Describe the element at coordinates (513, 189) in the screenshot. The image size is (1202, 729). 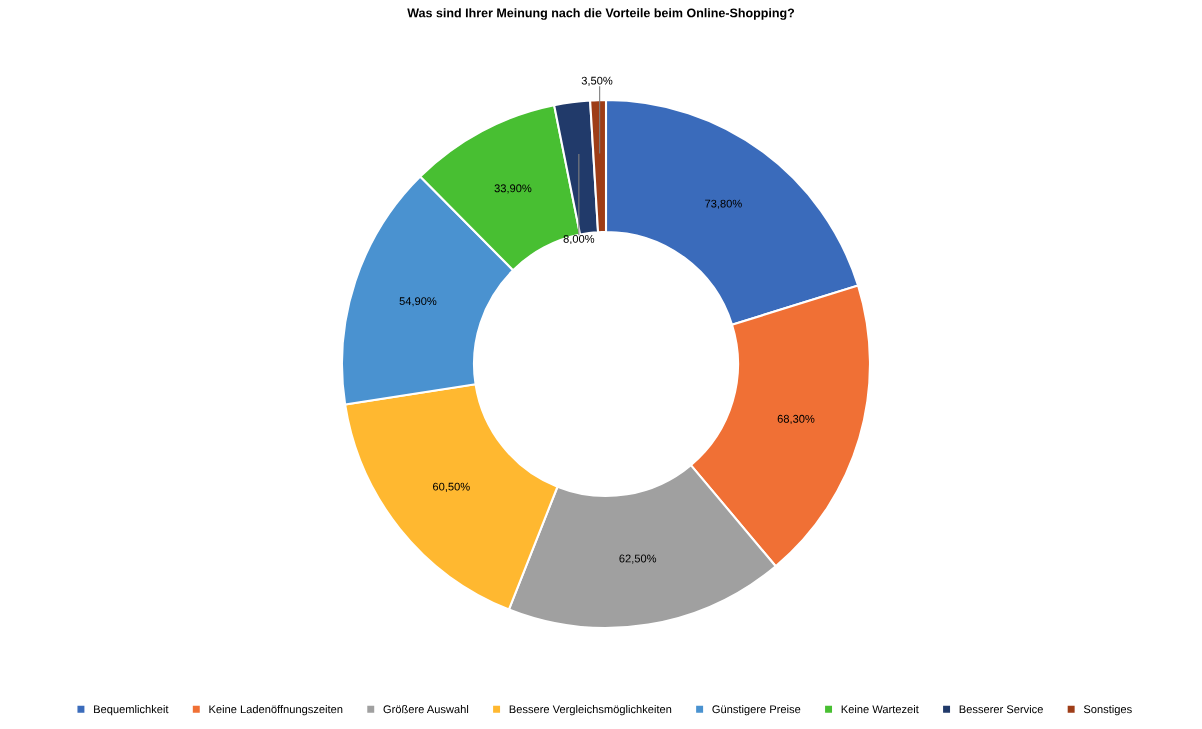
I see `data-label: 33,90%` at that location.